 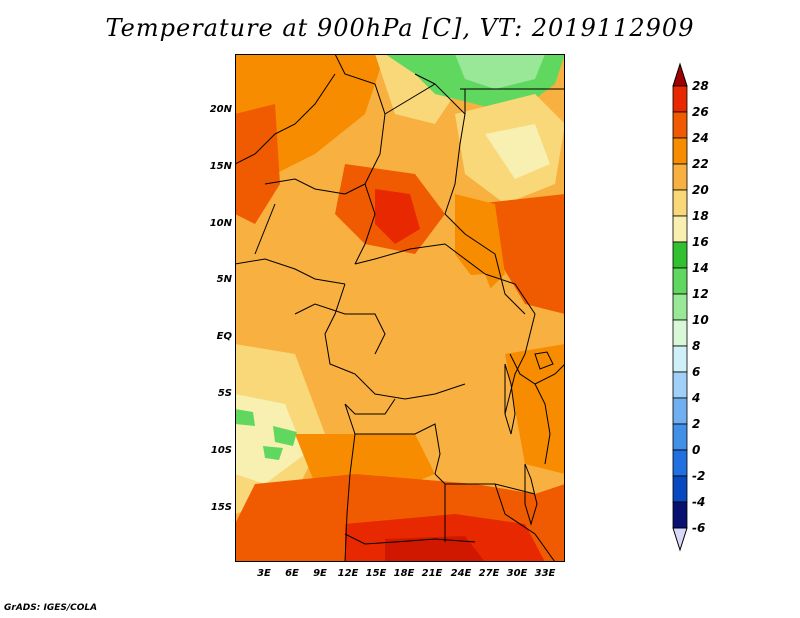 I want to click on colorbar, so click(x=680, y=307).